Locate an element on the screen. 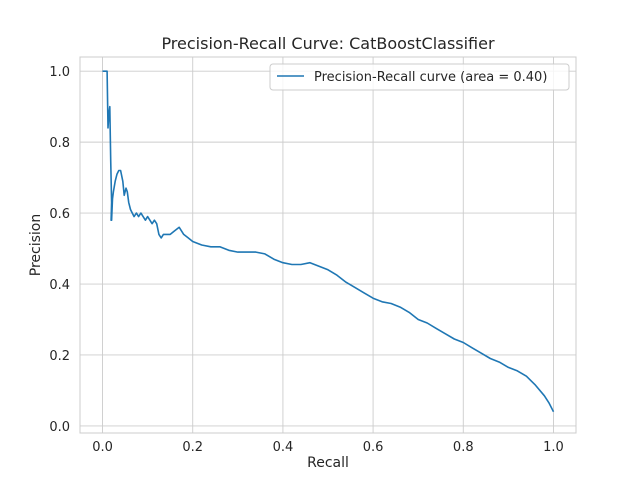  x-axis-label: Recall is located at coordinates (328, 463).